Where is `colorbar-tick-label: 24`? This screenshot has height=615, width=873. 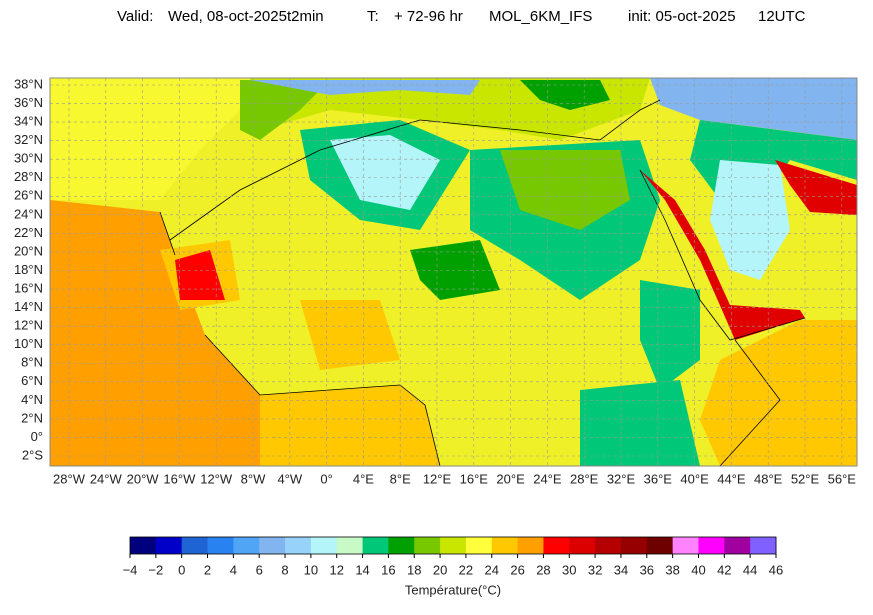 colorbar-tick-label: 24 is located at coordinates (492, 569).